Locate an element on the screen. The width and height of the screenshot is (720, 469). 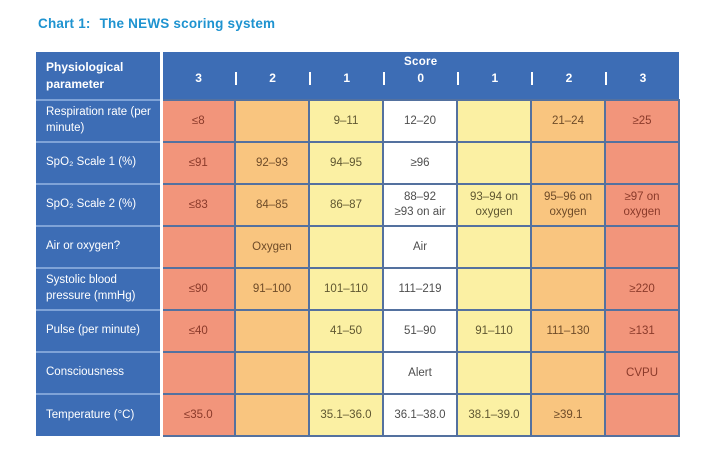
row-label: Air or oxygen? is located at coordinates (99, 247).